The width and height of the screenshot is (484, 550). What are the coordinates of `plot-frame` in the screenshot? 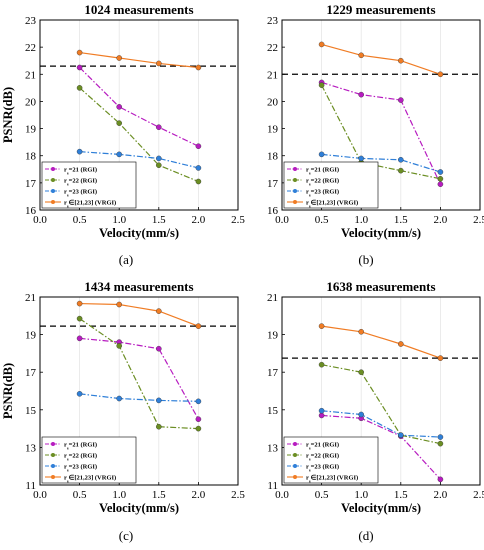 It's located at (139, 391).